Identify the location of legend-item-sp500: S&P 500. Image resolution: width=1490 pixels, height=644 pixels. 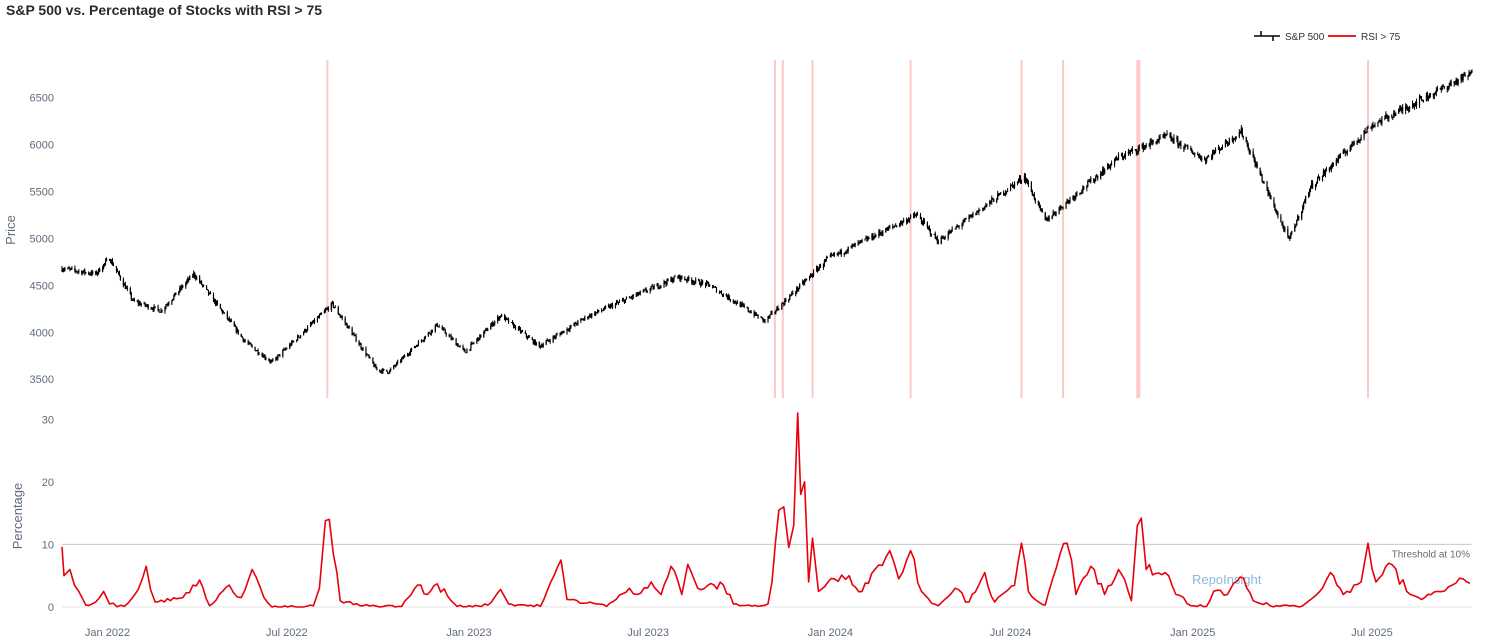
(1289, 37).